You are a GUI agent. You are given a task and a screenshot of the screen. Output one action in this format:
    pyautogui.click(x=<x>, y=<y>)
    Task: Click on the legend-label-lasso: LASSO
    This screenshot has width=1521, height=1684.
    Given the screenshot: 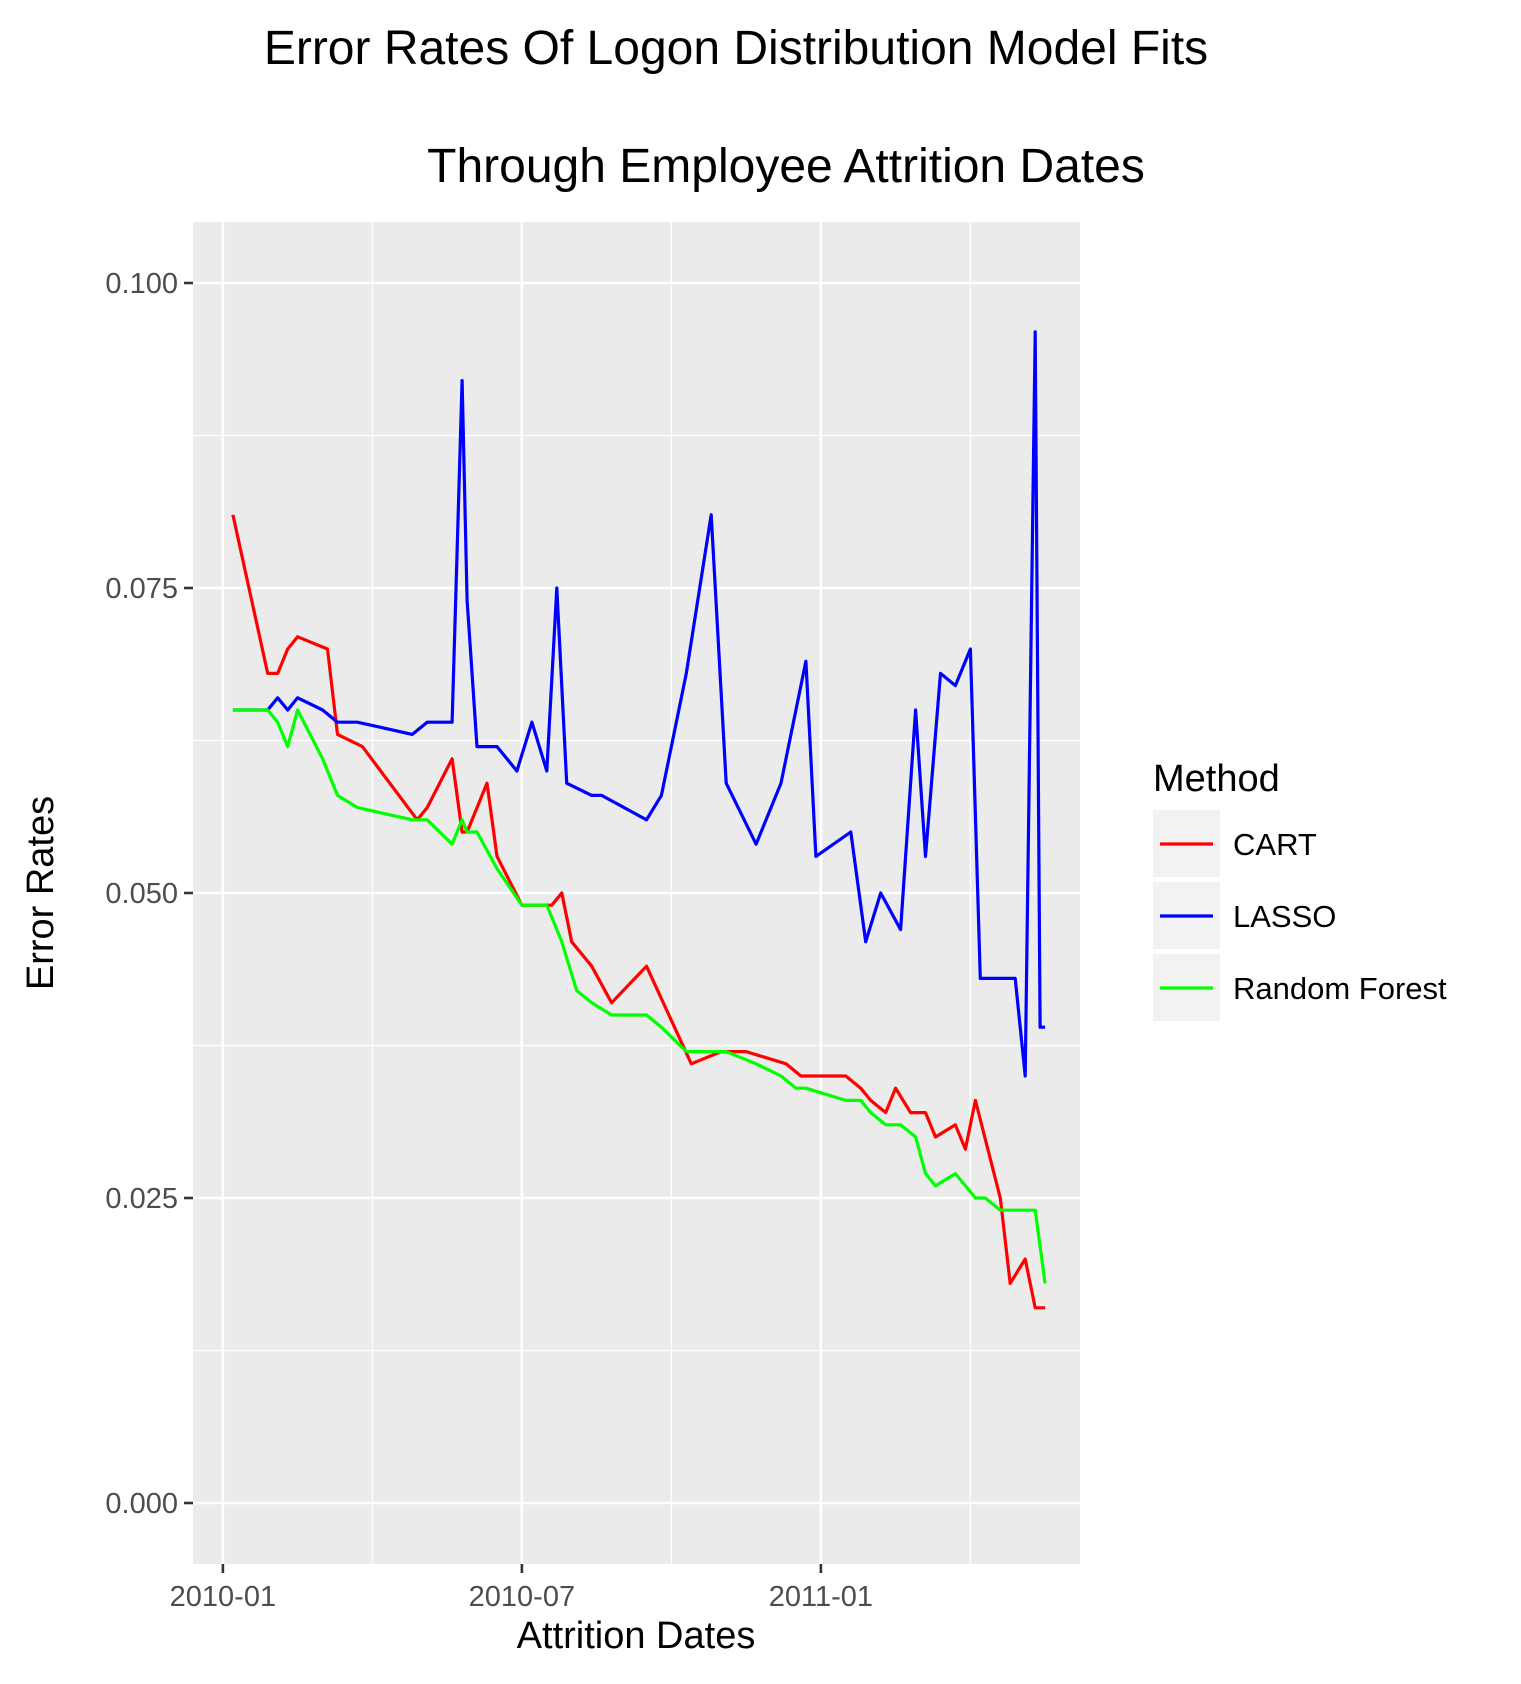 What is the action you would take?
    pyautogui.click(x=1284, y=916)
    